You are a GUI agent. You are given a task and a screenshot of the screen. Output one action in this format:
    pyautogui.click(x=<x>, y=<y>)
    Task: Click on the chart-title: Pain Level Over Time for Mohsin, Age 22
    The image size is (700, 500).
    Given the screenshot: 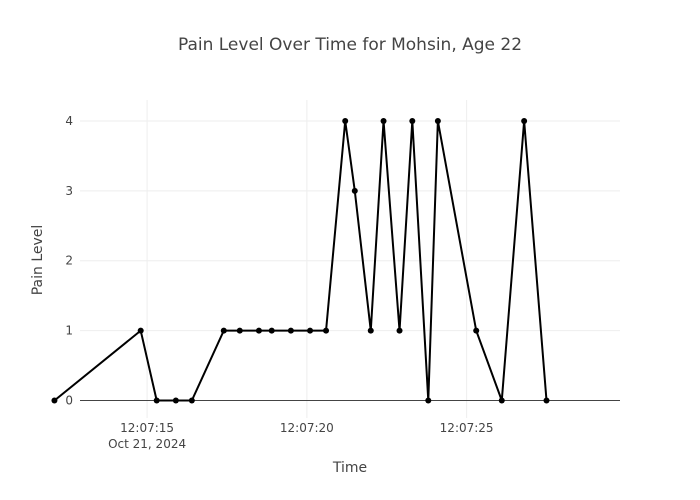 What is the action you would take?
    pyautogui.click(x=350, y=45)
    